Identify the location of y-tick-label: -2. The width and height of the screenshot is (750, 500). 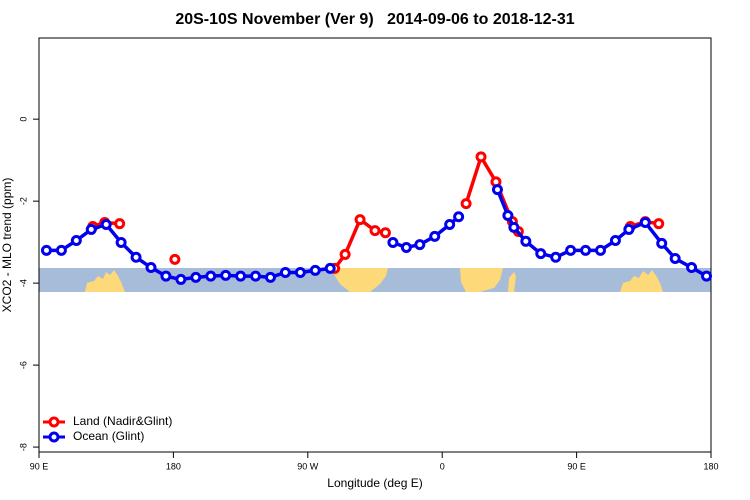
(23, 201).